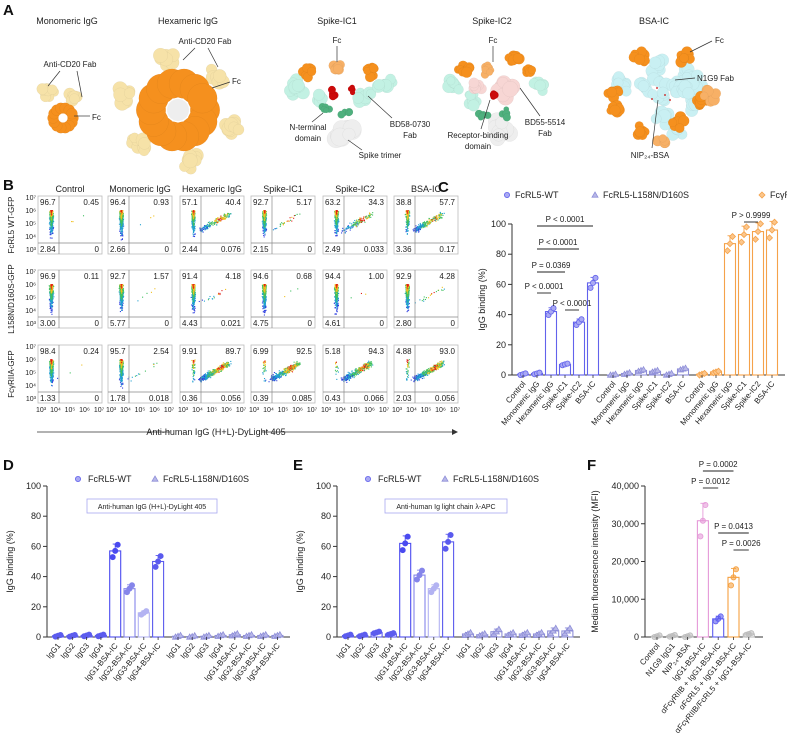 This screenshot has height=742, width=787. I want to click on structure-label: BD55-5514, so click(545, 122).